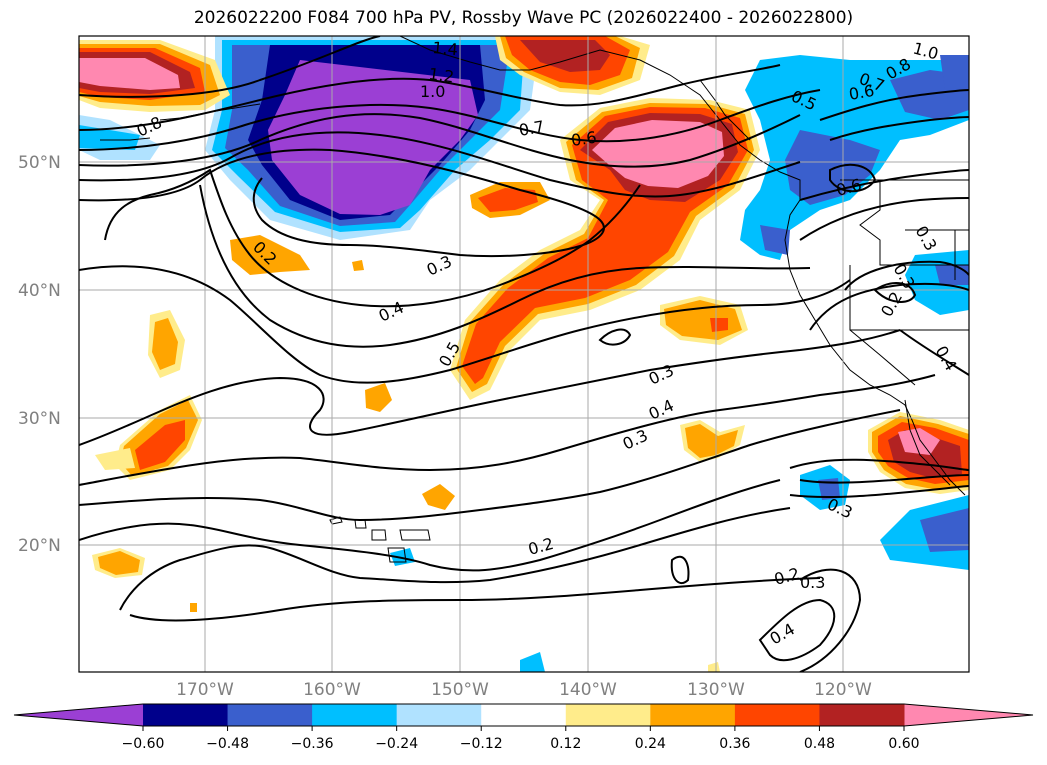 Image resolution: width=1047 pixels, height=765 pixels. Describe the element at coordinates (332, 690) in the screenshot. I see `lon-label-160w: 160°W` at that location.